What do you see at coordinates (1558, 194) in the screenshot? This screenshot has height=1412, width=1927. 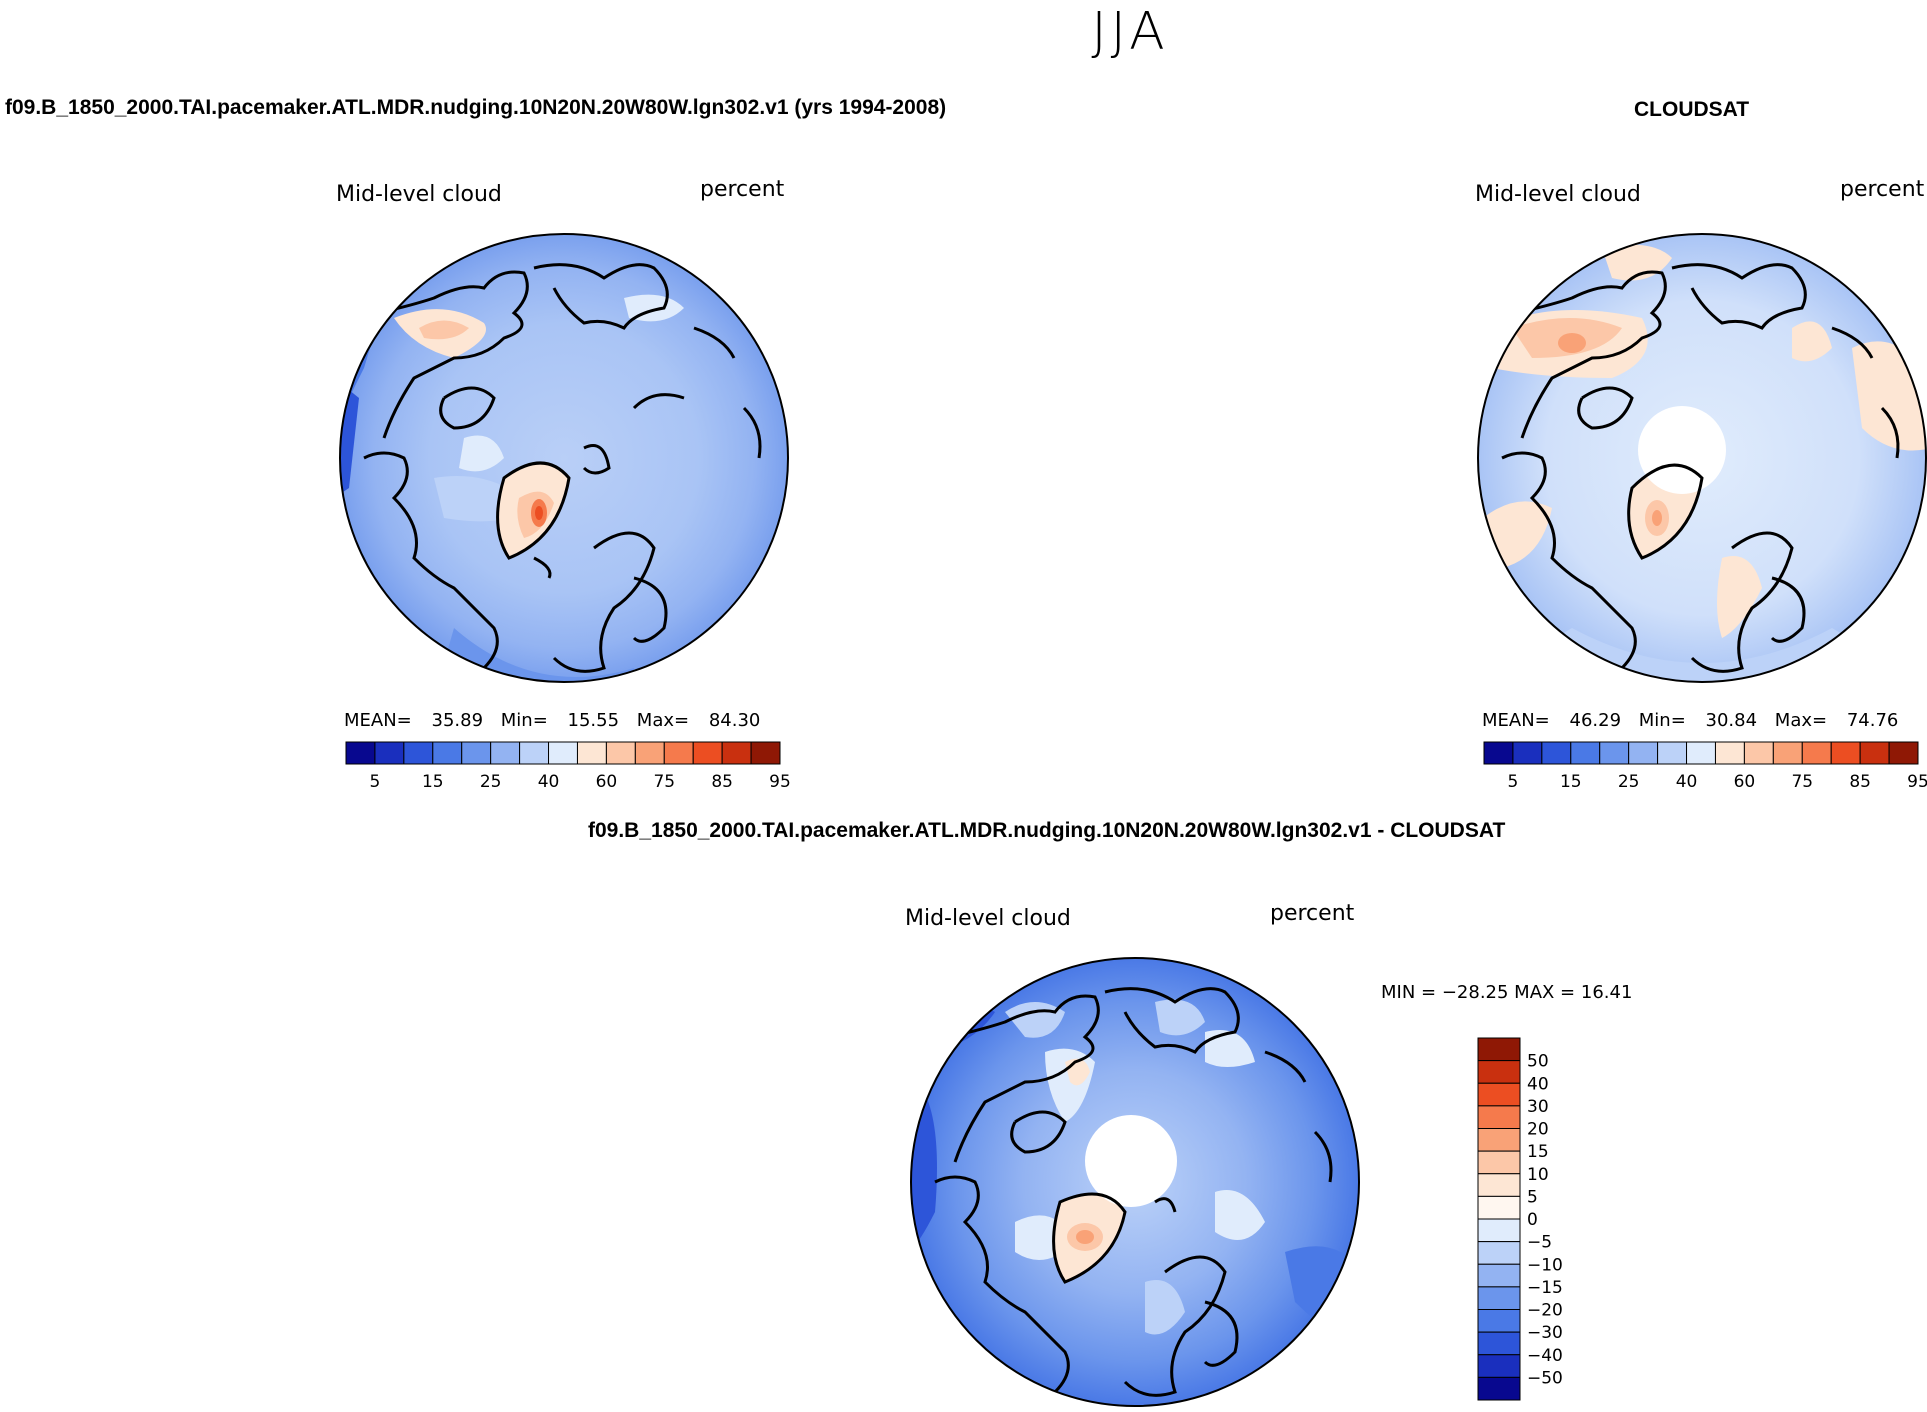 I see `obs-variable-label: Mid-level cloud` at bounding box center [1558, 194].